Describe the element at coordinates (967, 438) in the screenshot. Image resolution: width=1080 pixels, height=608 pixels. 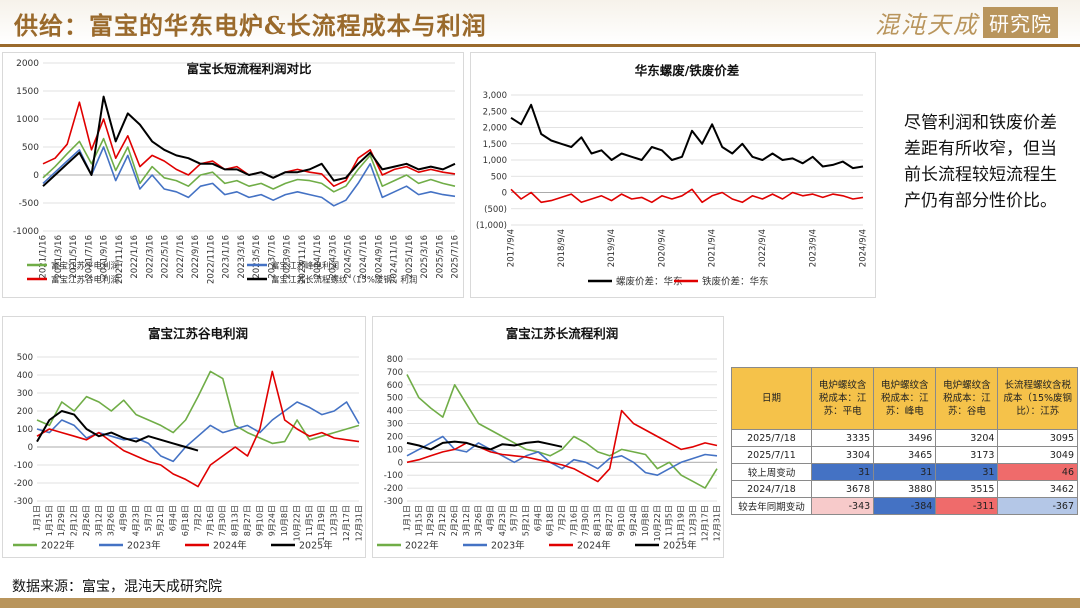
I see `table-cell: 3204` at that location.